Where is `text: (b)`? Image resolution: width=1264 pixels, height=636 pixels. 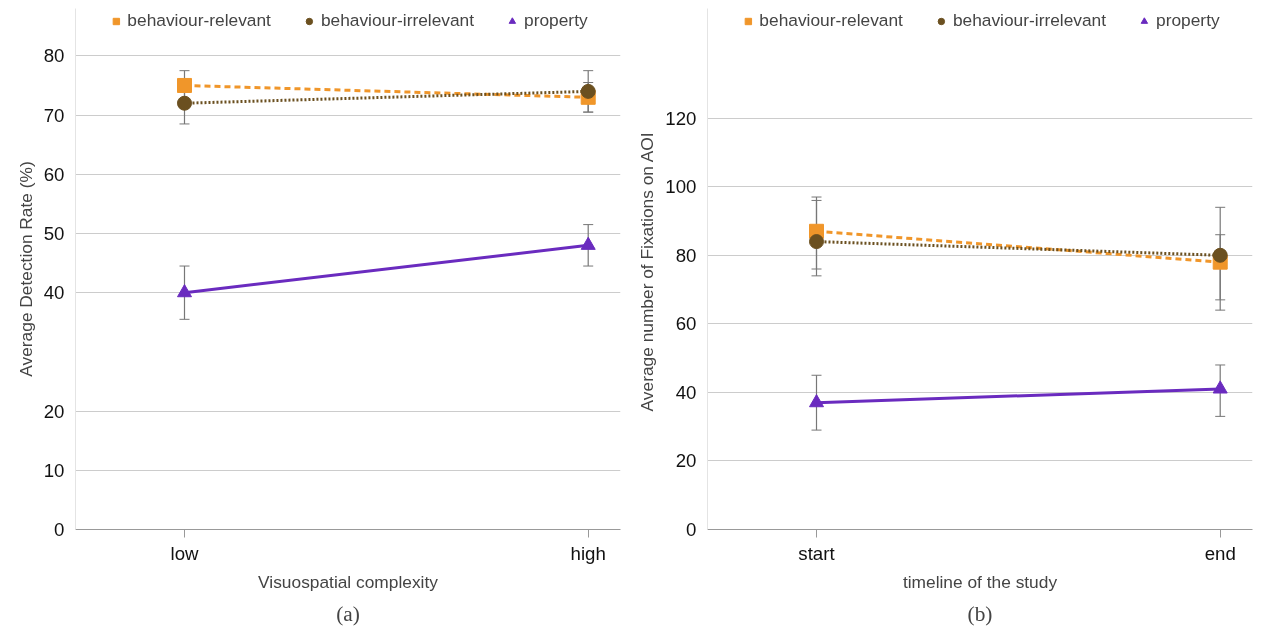 text: (b) is located at coordinates (980, 613).